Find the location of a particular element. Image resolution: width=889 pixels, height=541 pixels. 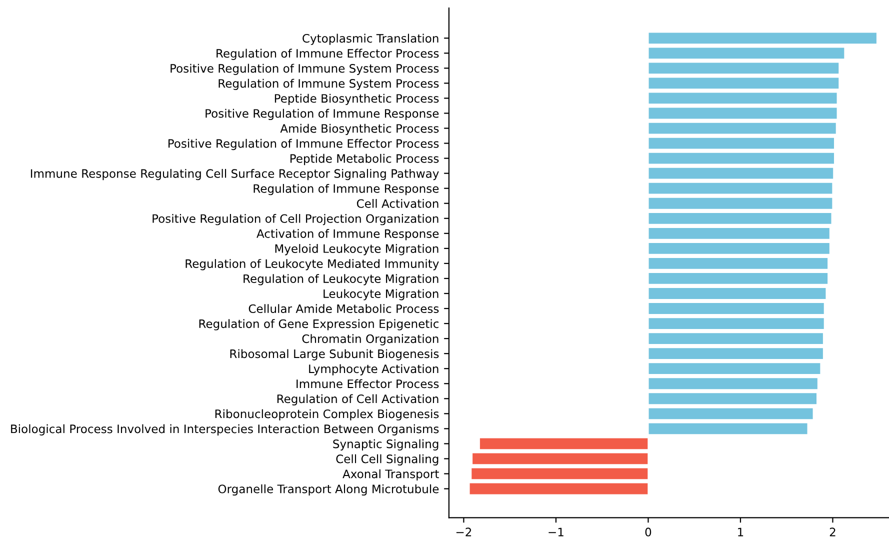

y-tick-label: Positive Regulation of Immune Effector Process is located at coordinates (303, 144).